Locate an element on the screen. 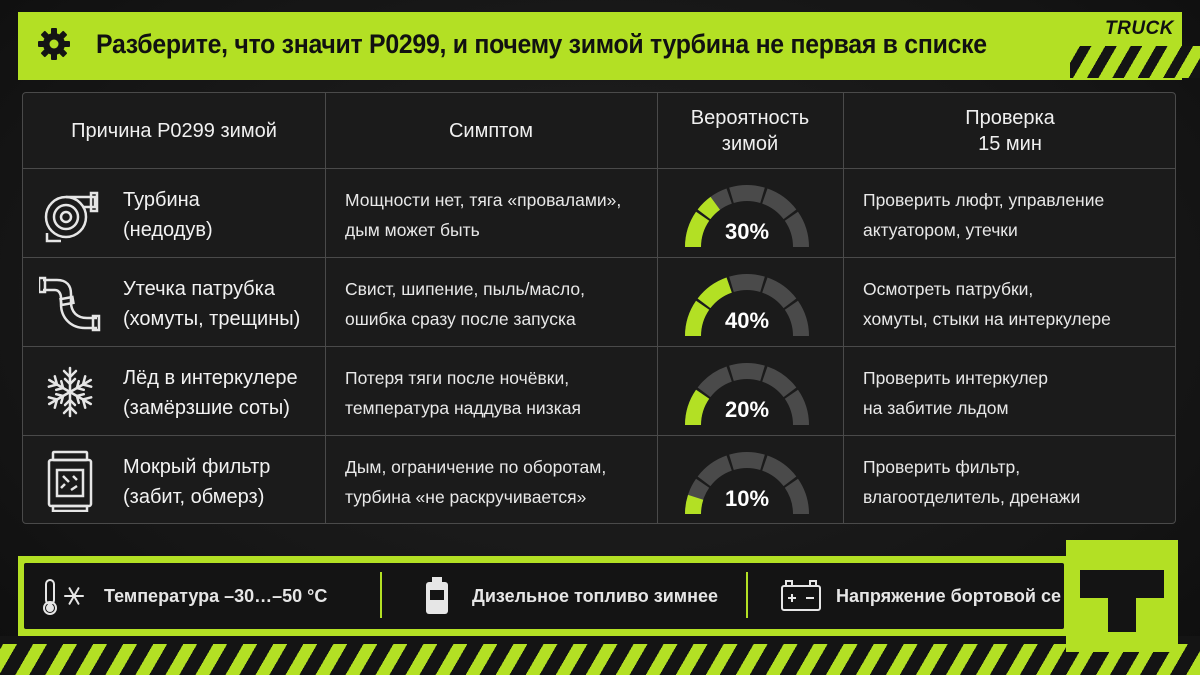 The width and height of the screenshot is (1200, 675). turbo-icon is located at coordinates (71, 217).